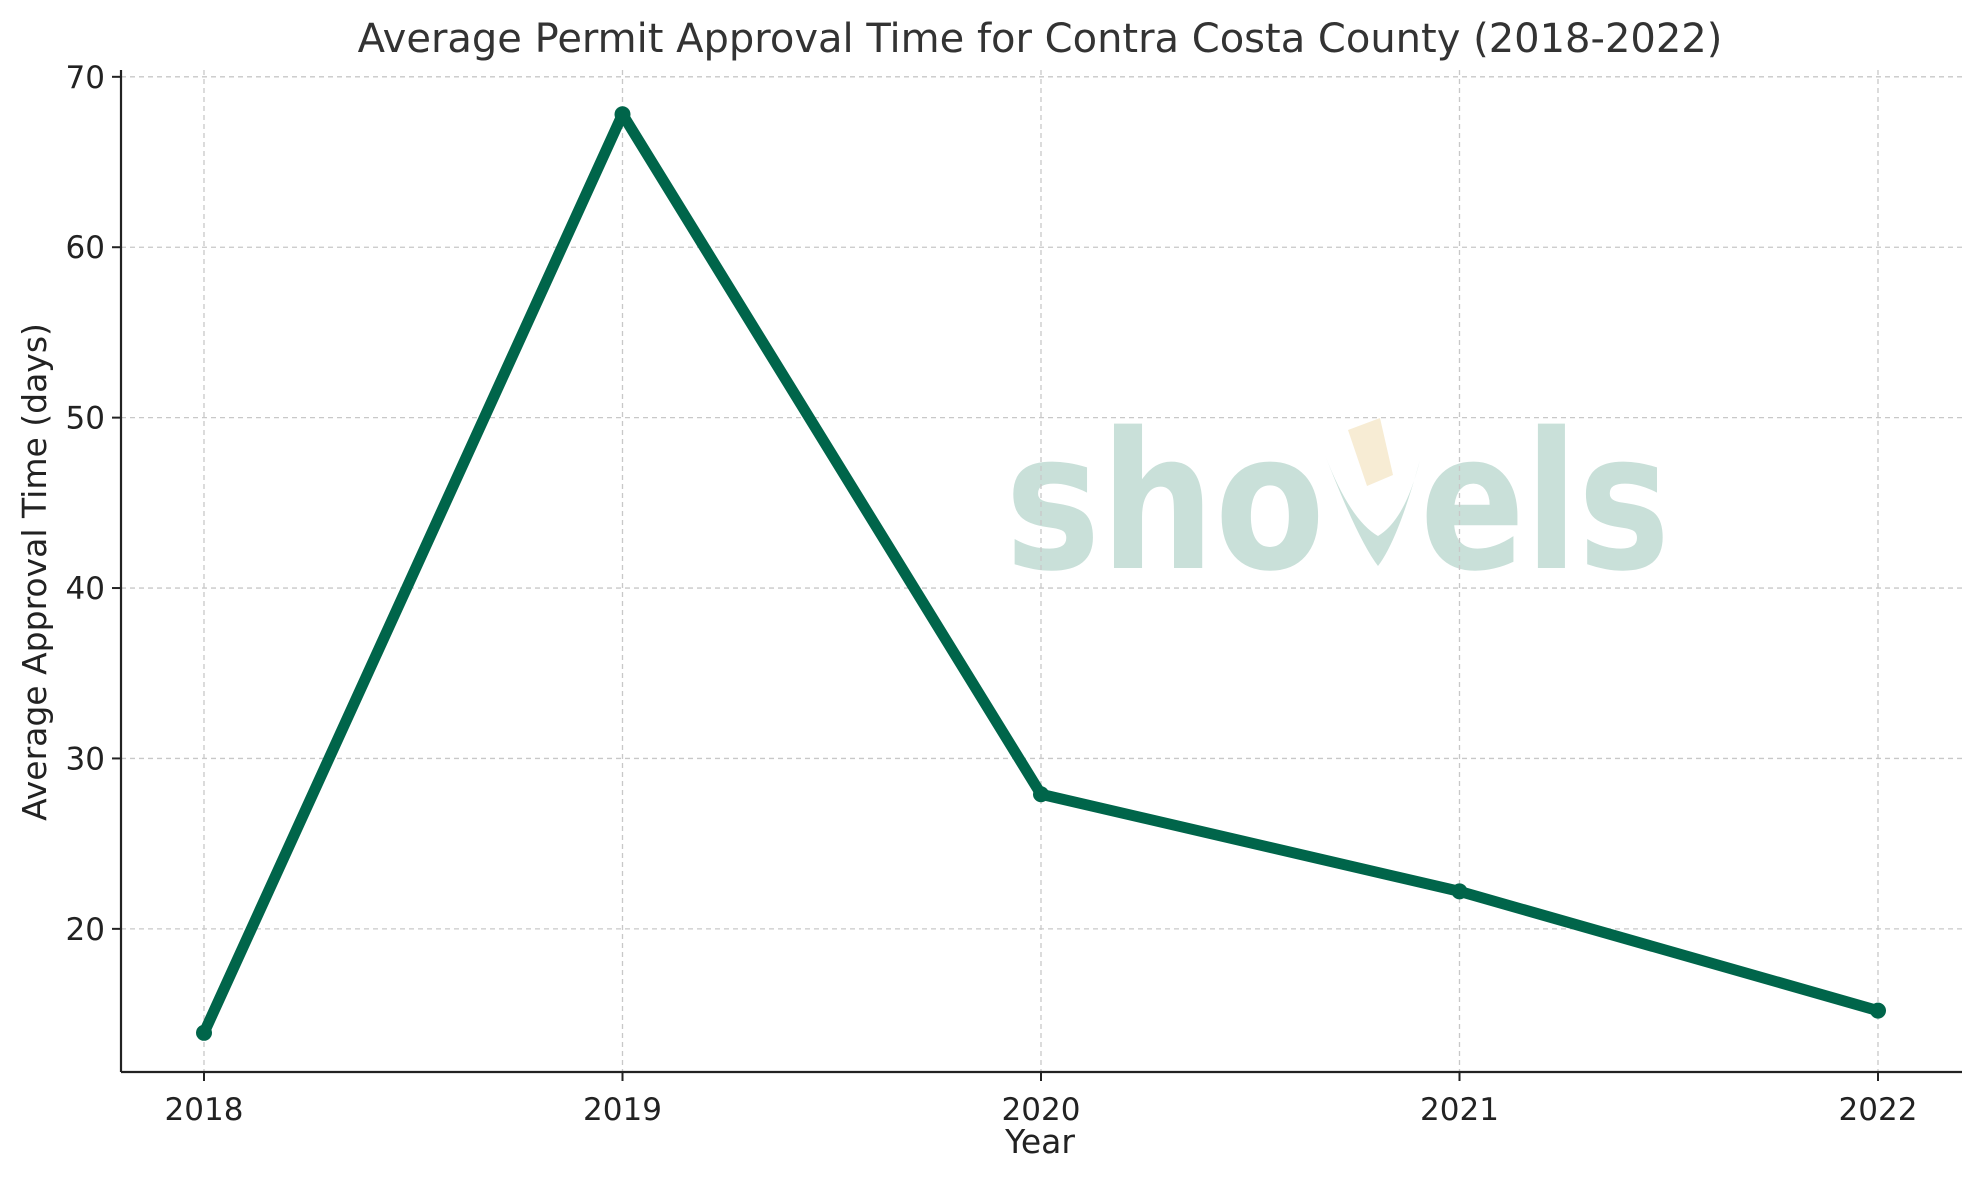  I want to click on y-tick-label: 50, so click(85, 419).